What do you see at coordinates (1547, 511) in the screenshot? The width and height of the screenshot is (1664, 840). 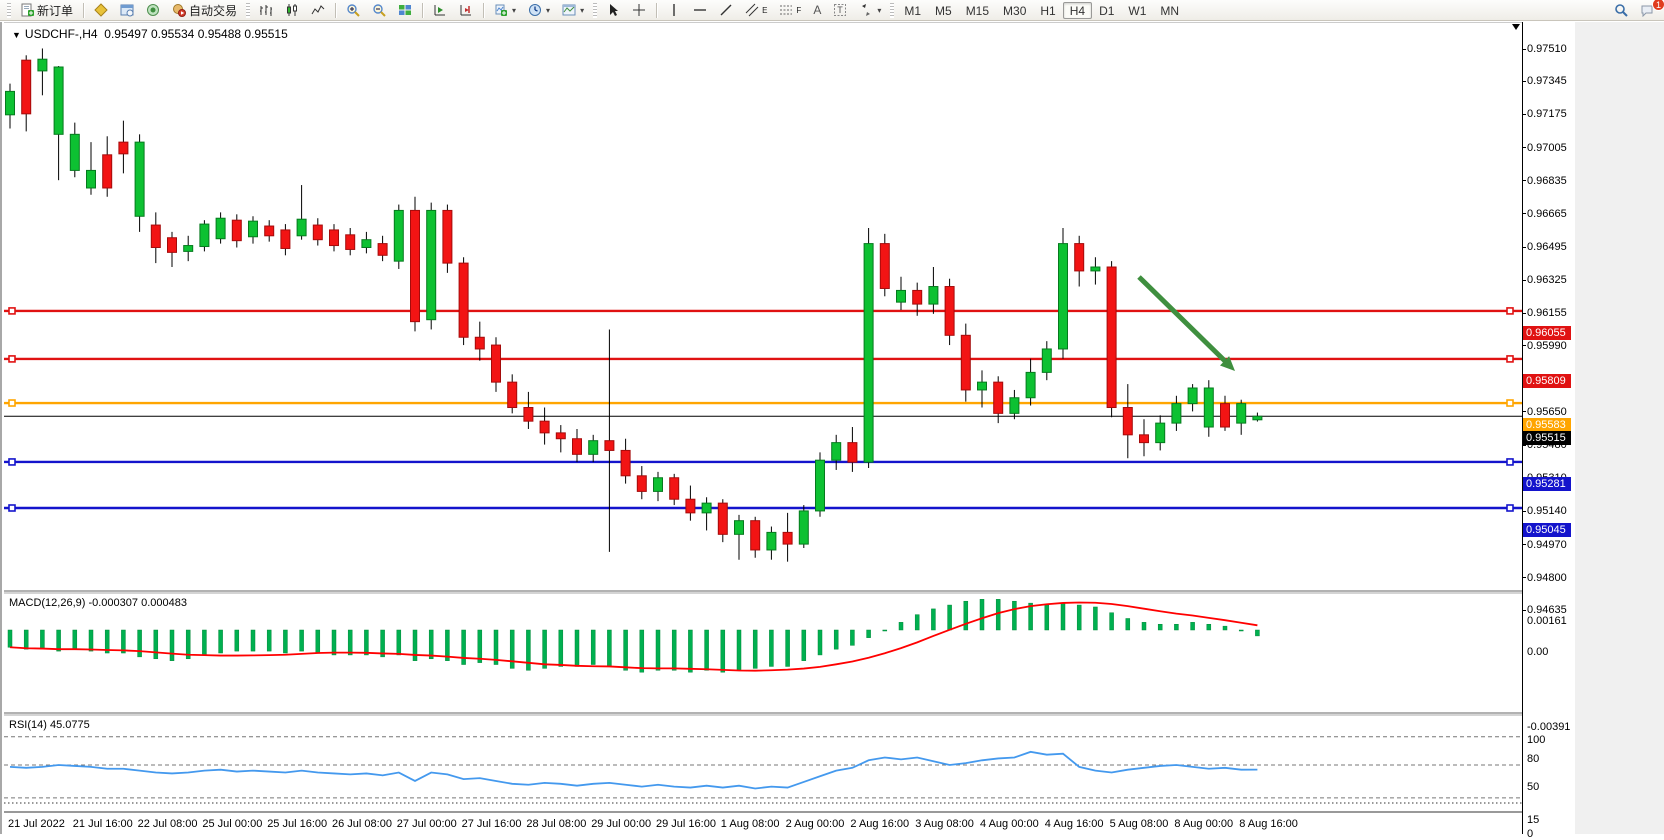 I see `price-tick-label: 0.95140` at bounding box center [1547, 511].